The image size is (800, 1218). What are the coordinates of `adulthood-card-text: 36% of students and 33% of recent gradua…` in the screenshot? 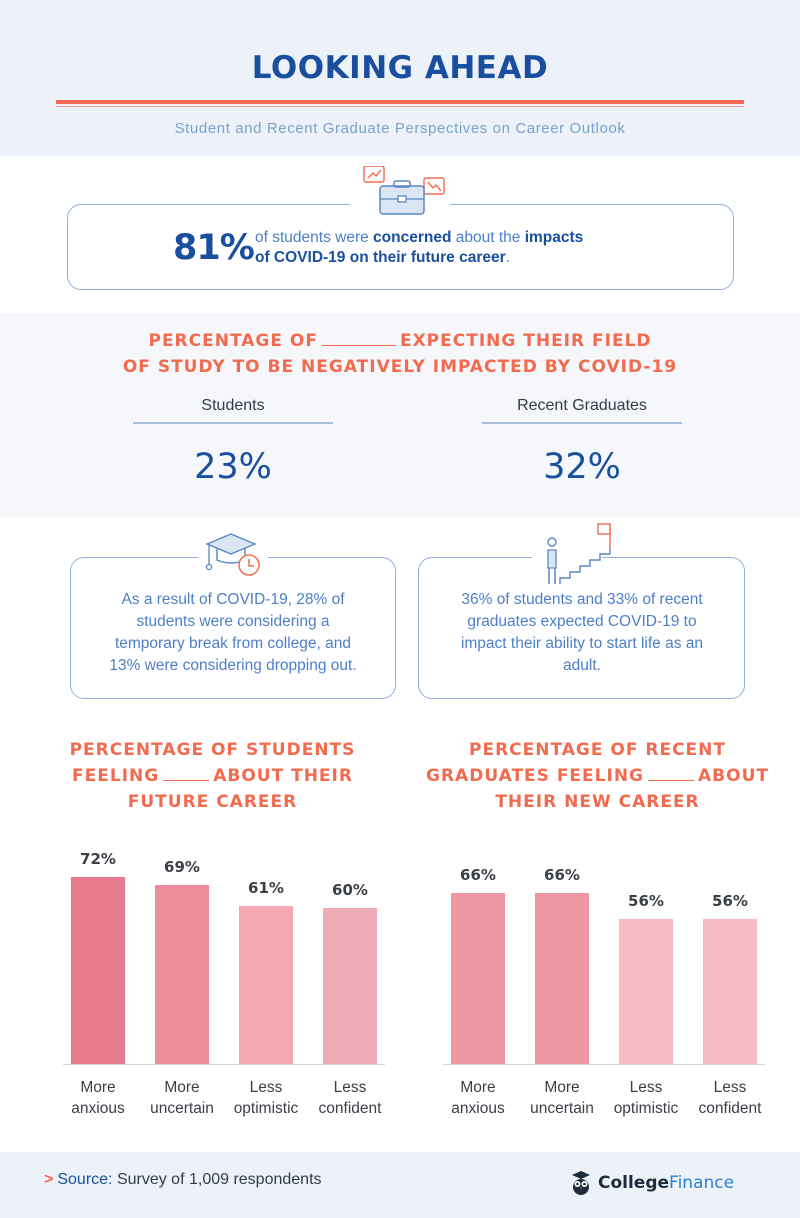 It's located at (582, 632).